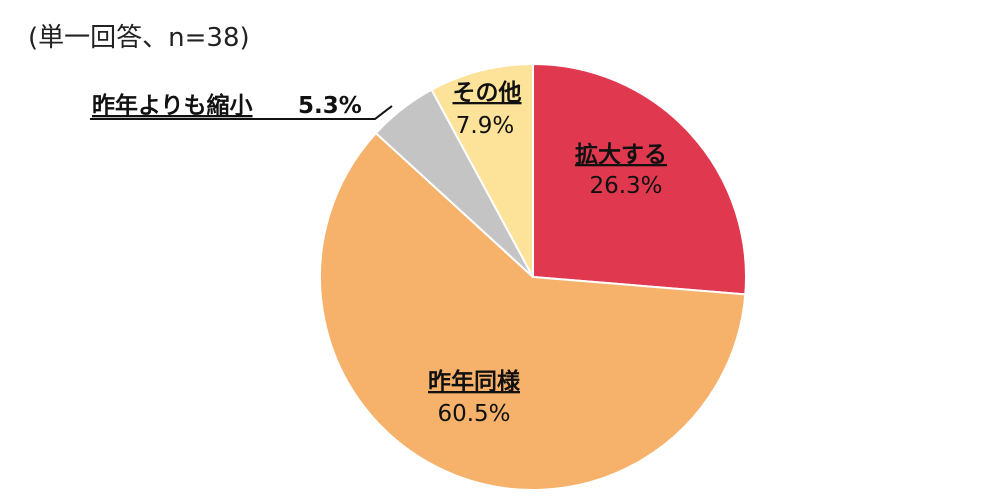 This screenshot has height=498, width=992. I want to click on leader-line-shrink, so click(241, 112).